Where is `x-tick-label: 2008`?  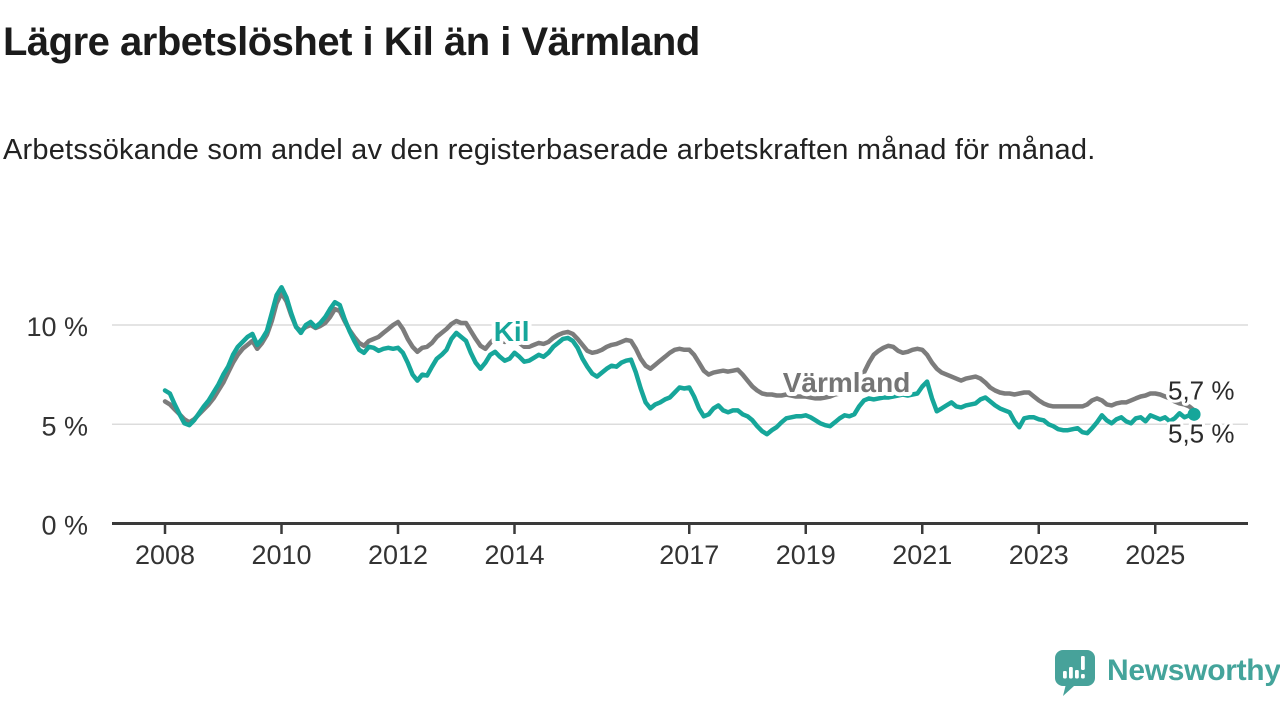
x-tick-label: 2008 is located at coordinates (165, 555).